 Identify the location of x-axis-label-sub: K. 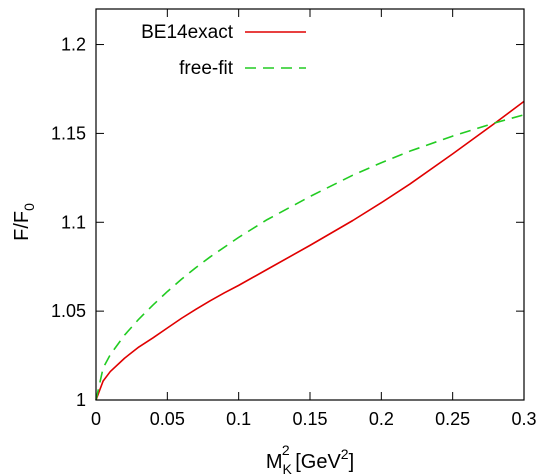
(288, 468).